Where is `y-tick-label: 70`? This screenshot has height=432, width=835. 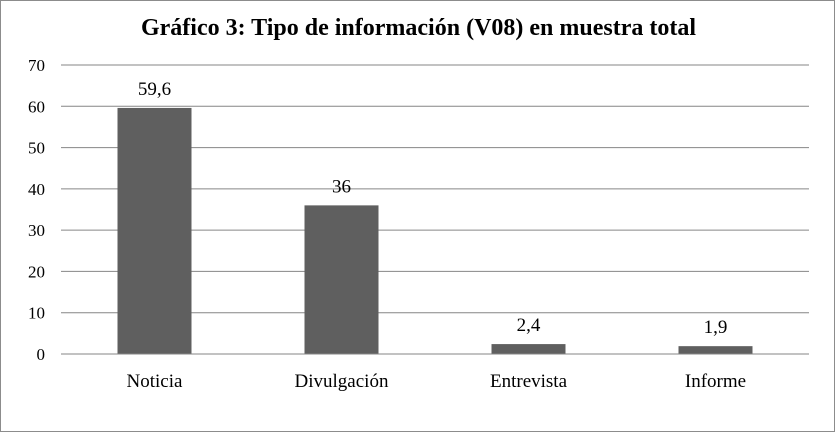 y-tick-label: 70 is located at coordinates (36, 65).